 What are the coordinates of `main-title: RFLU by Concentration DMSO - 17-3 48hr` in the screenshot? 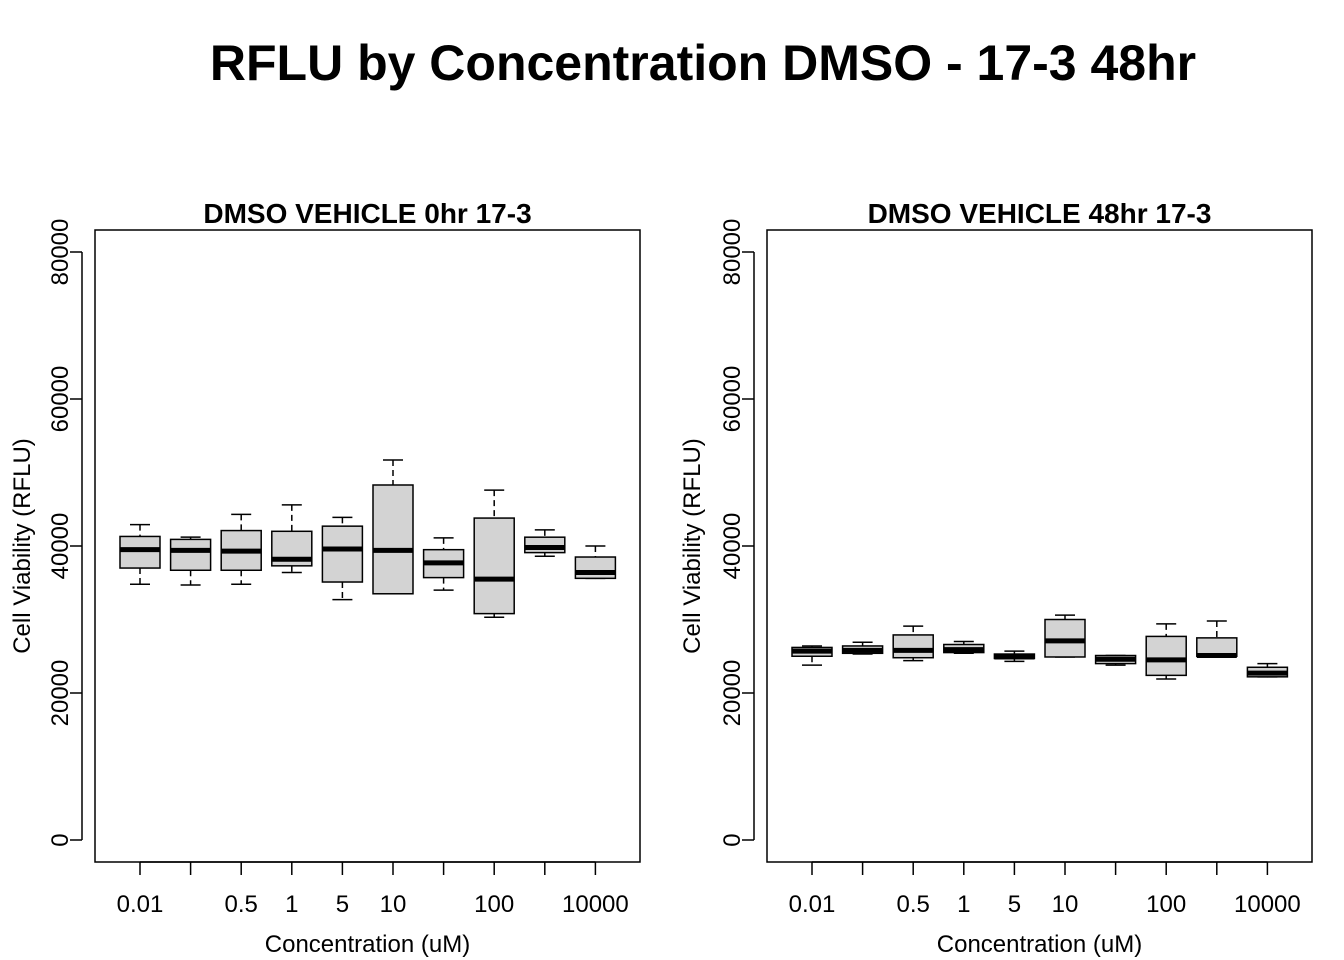 It's located at (703, 63).